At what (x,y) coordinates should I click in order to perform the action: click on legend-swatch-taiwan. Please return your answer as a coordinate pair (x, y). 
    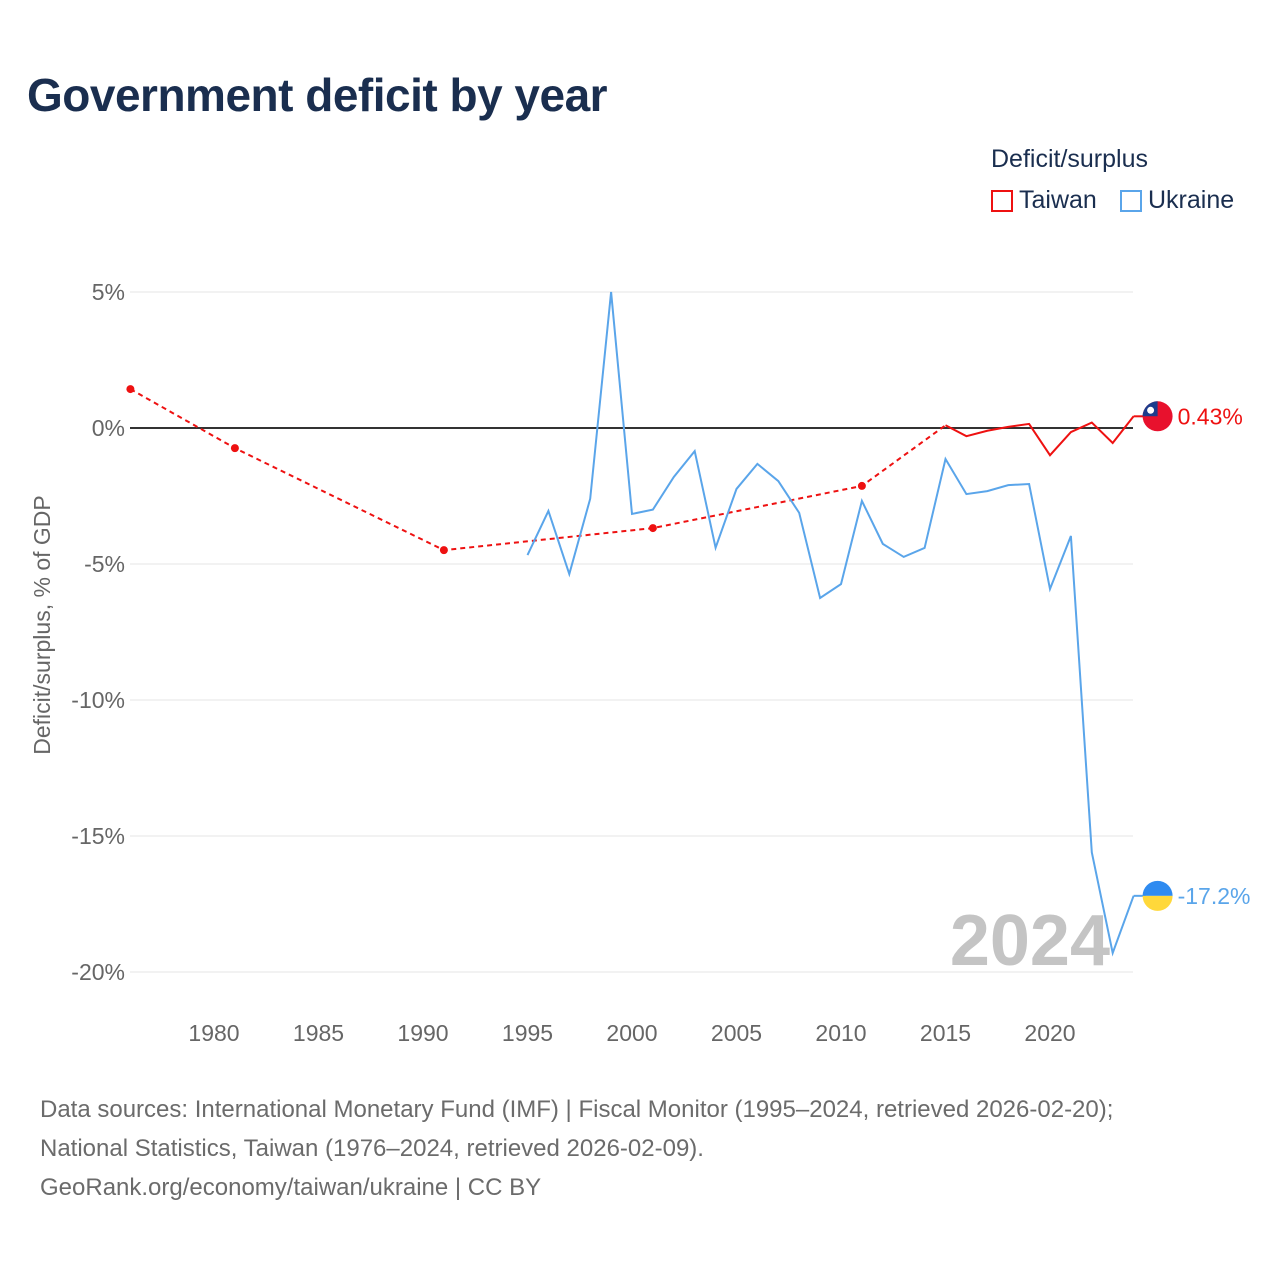
    Looking at the image, I should click on (1002, 200).